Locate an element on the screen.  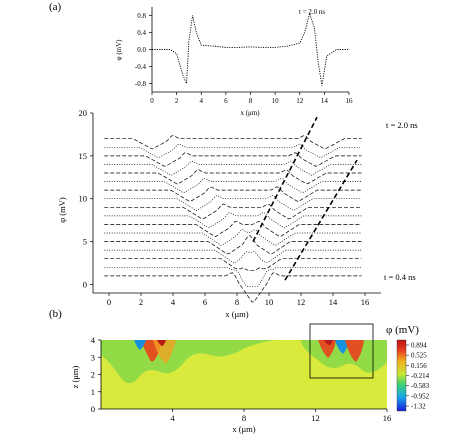
top-y-tick-label: 0.0 is located at coordinates (141, 50).